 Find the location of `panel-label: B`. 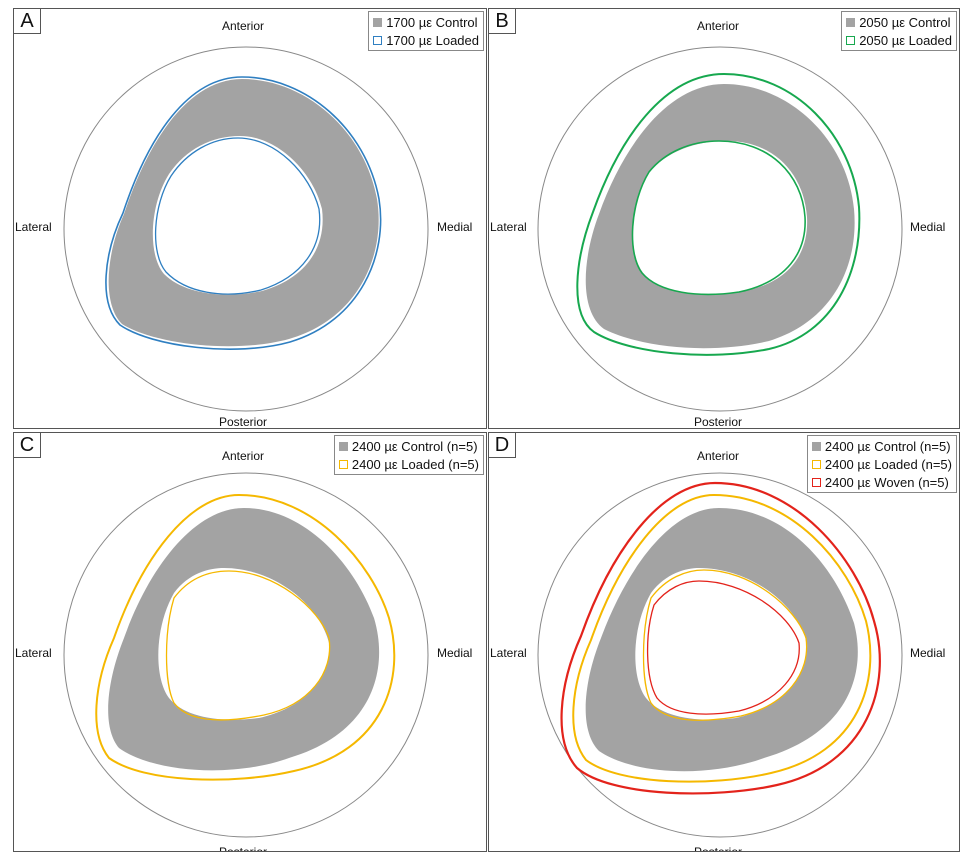

panel-label: B is located at coordinates (502, 21).